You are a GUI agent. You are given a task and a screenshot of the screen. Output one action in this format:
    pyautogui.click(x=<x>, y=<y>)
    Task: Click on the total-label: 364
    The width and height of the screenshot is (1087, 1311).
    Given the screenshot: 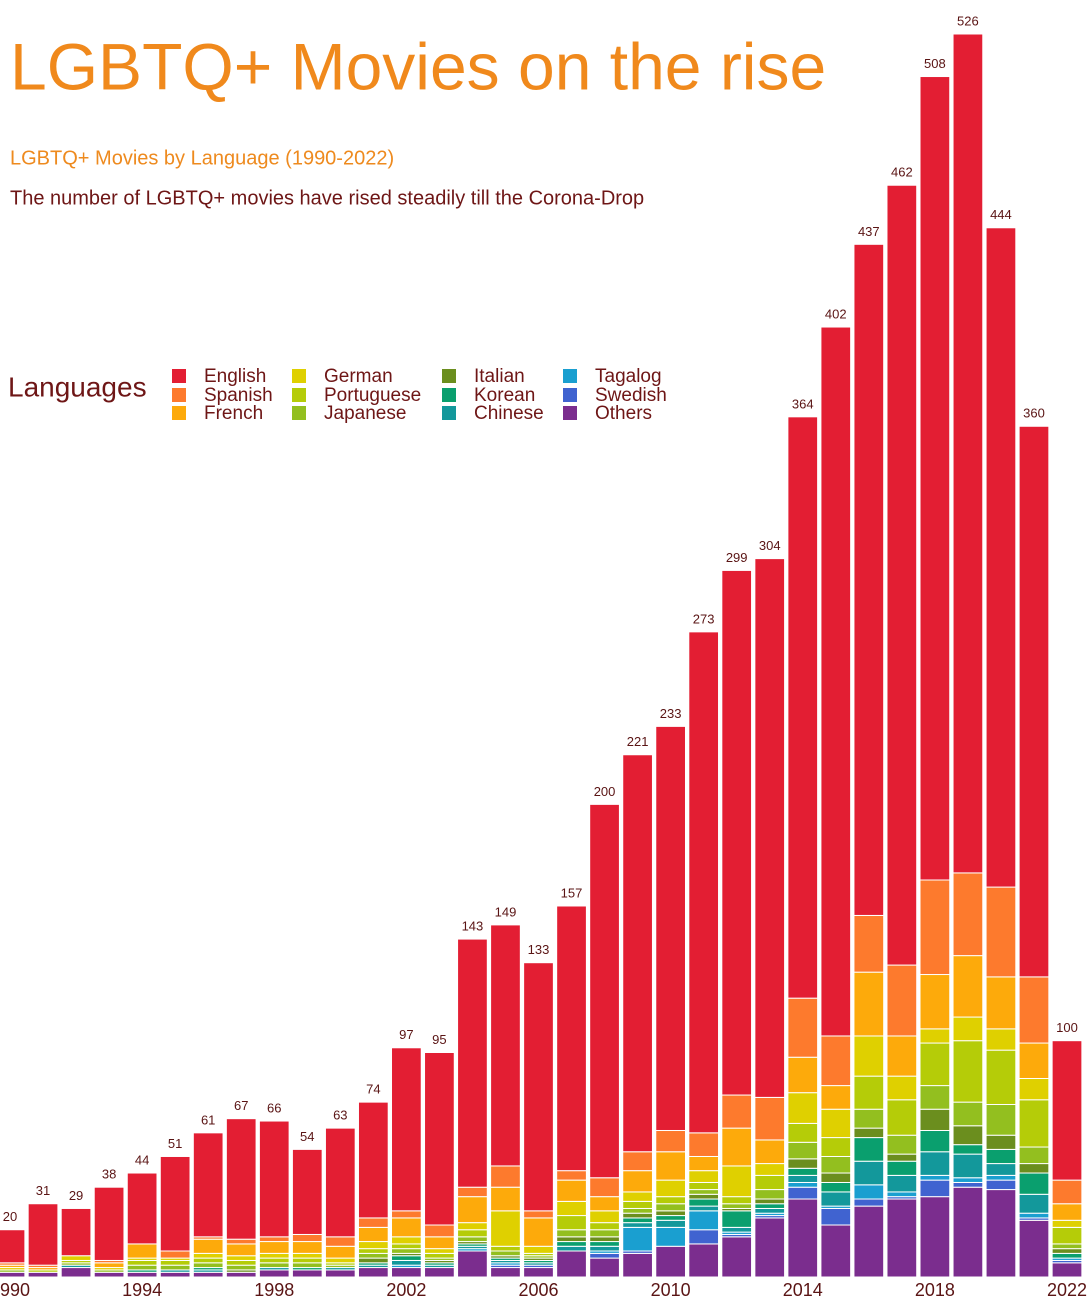 What is the action you would take?
    pyautogui.click(x=803, y=403)
    